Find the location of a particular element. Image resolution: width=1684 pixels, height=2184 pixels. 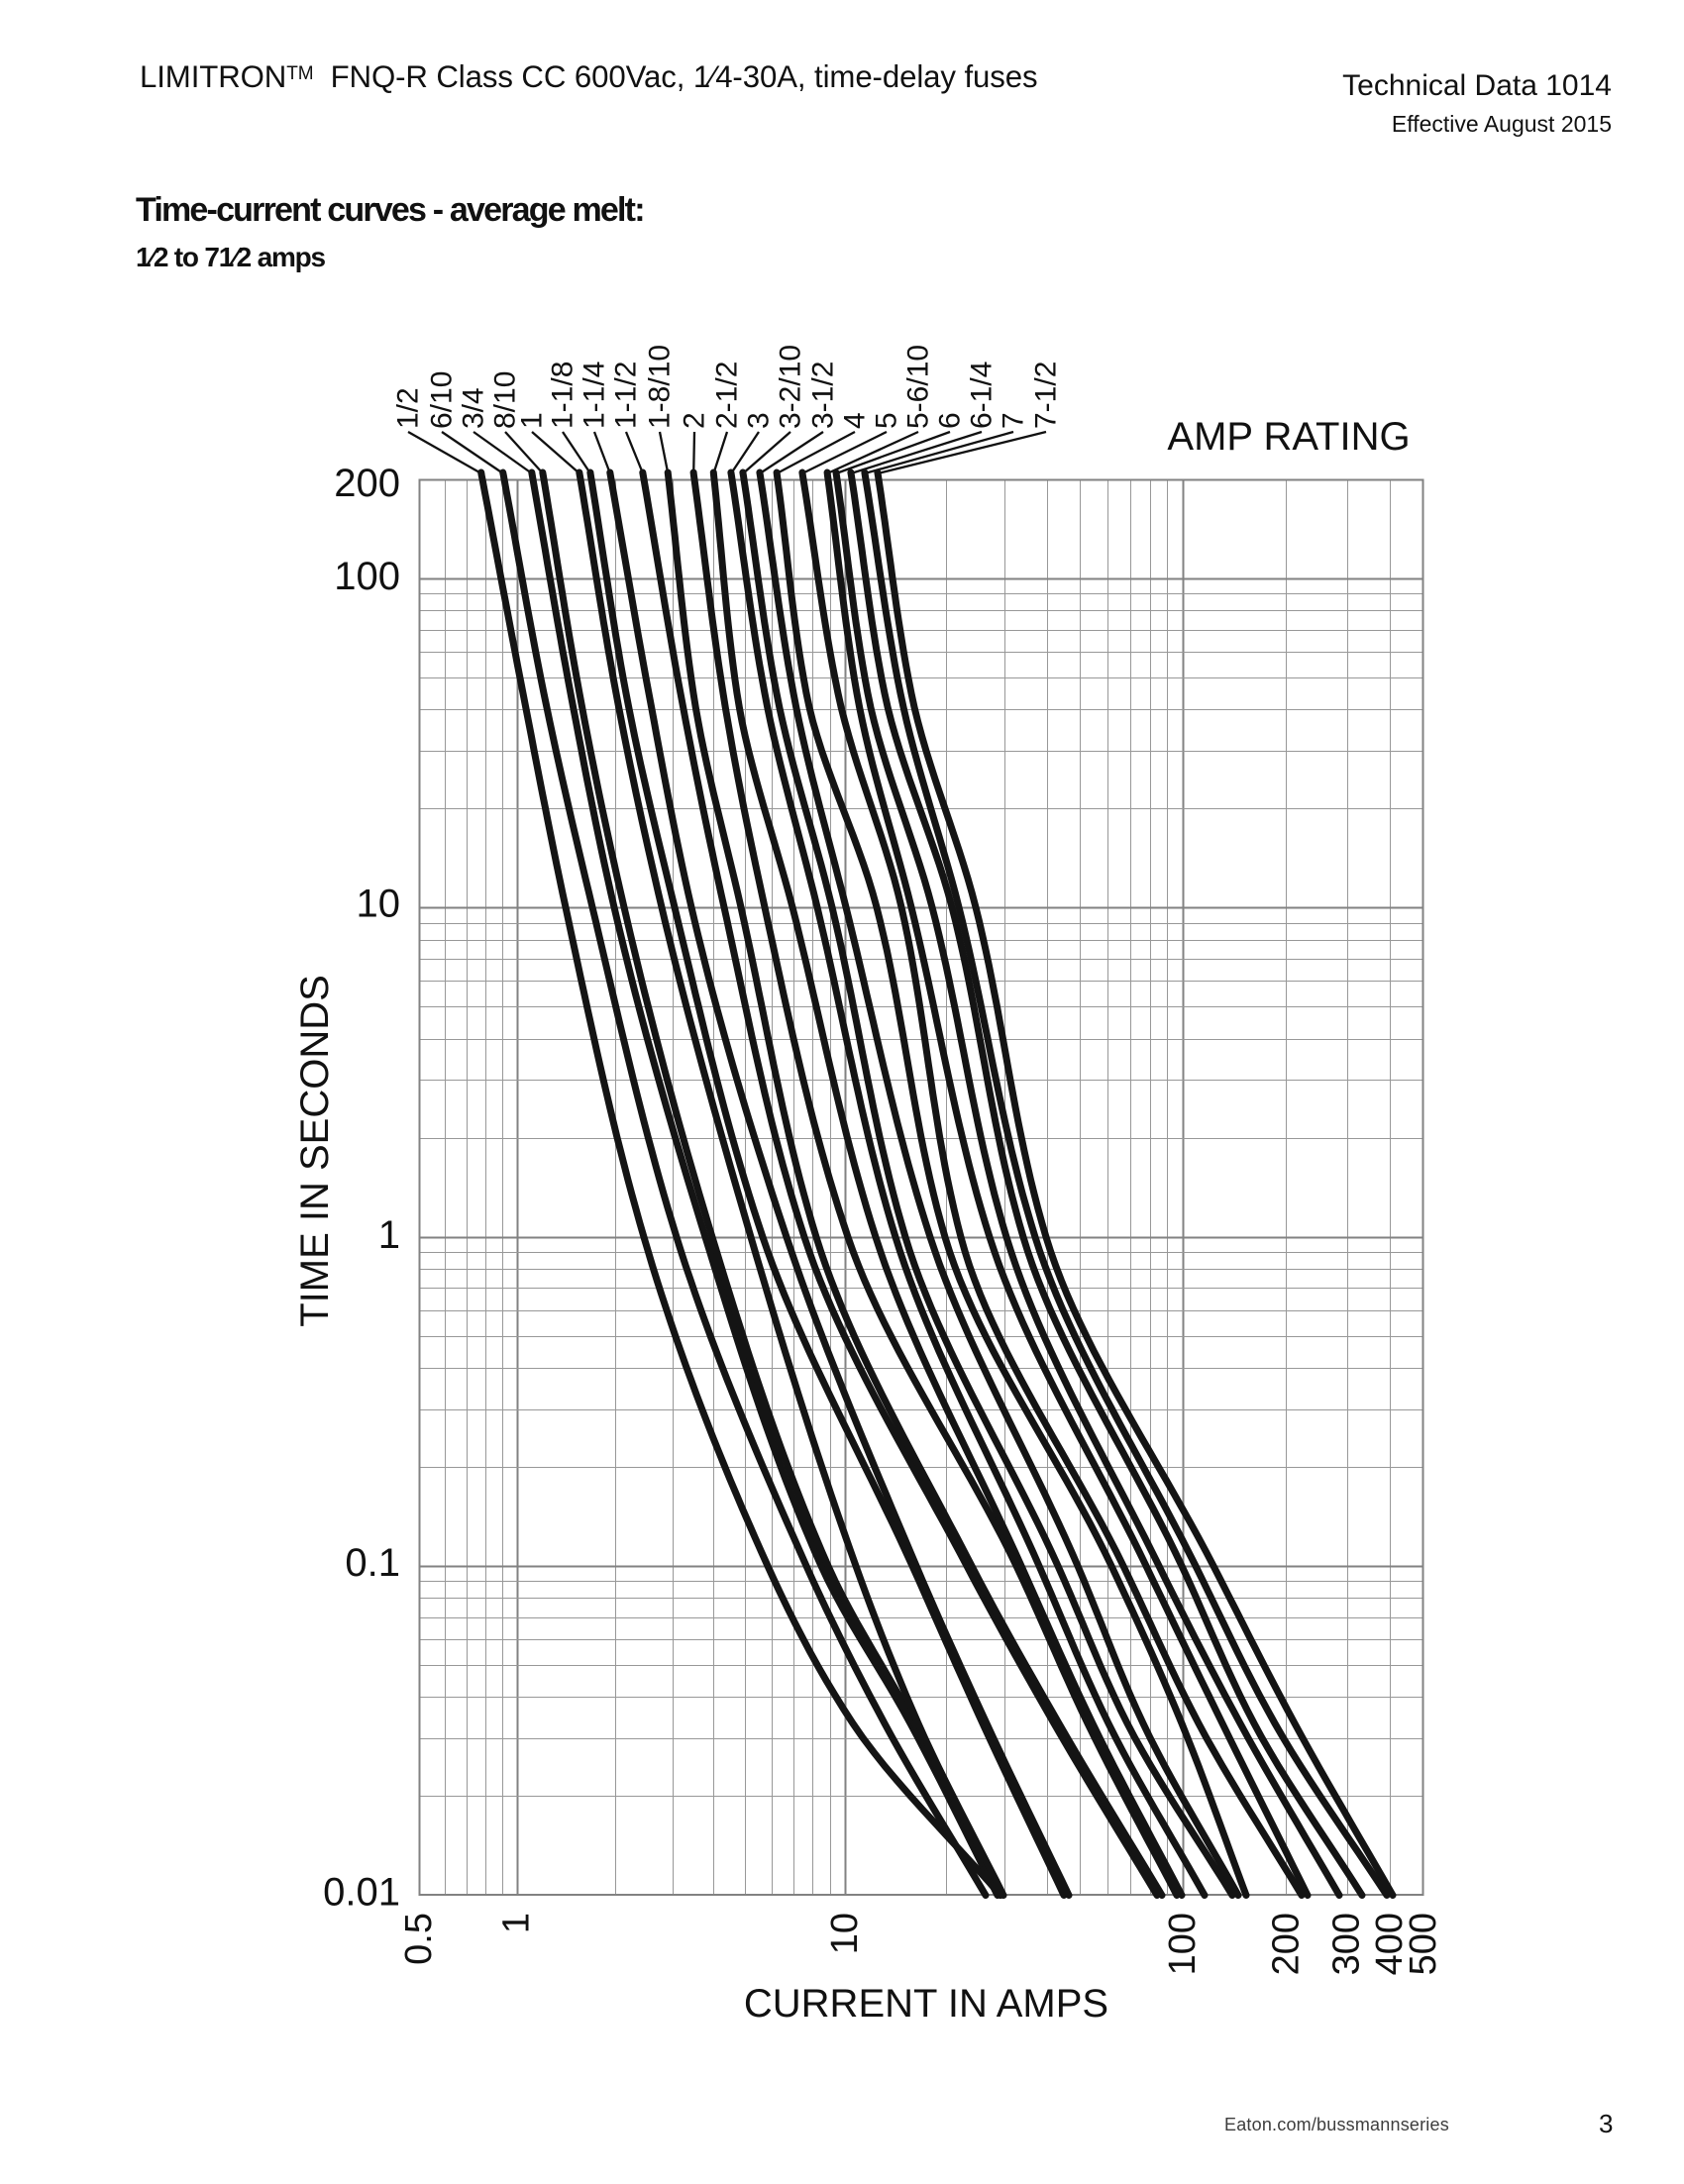

svg-text: CURRENT IN AMPS is located at coordinates (926, 2004).